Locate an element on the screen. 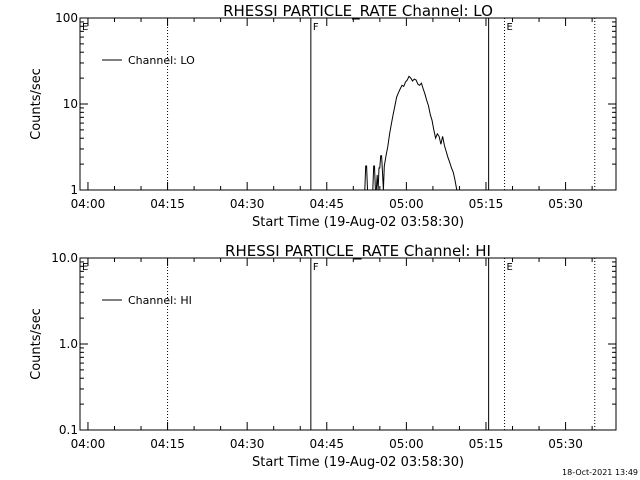 The image size is (640, 480). y-tick-label: 1 is located at coordinates (74, 190).